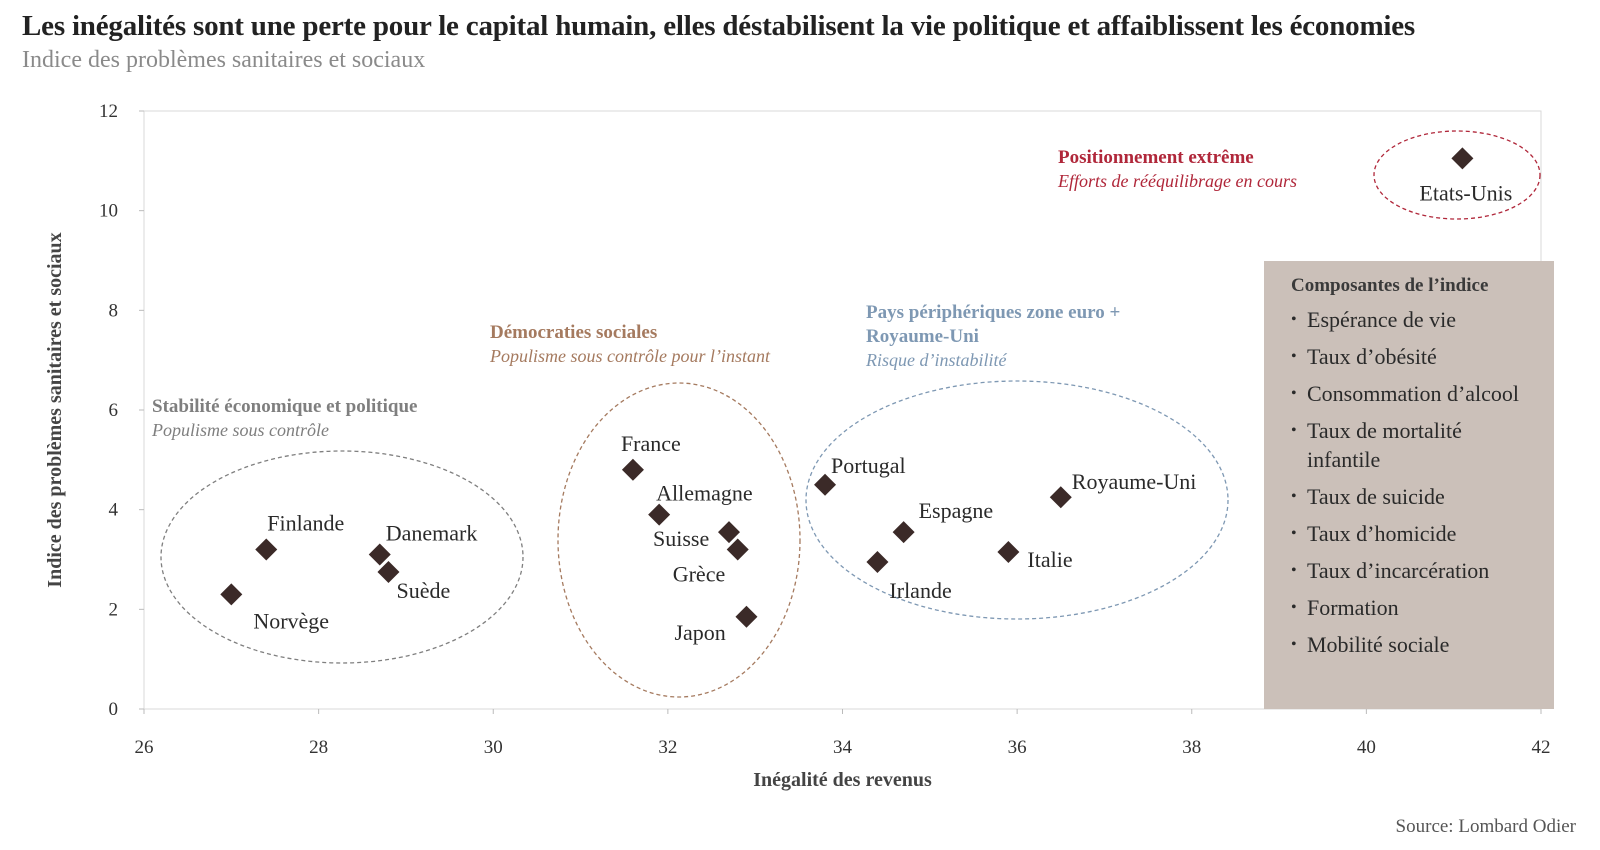  What do you see at coordinates (1017, 500) in the screenshot?
I see `group-ellipse-peripheriques` at bounding box center [1017, 500].